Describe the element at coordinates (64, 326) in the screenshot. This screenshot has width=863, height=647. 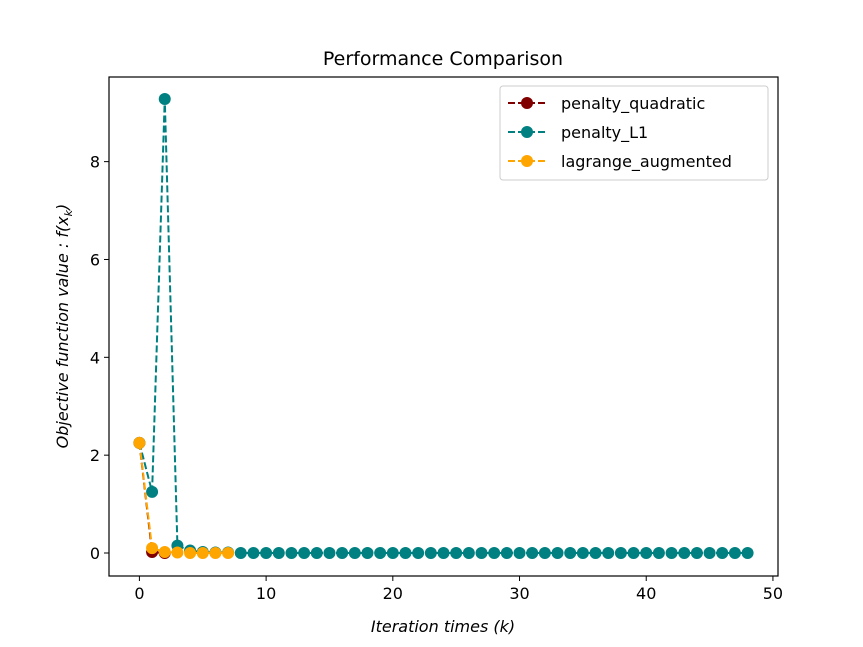
I see `y-axis-label: Objective function value : f(xk)` at that location.